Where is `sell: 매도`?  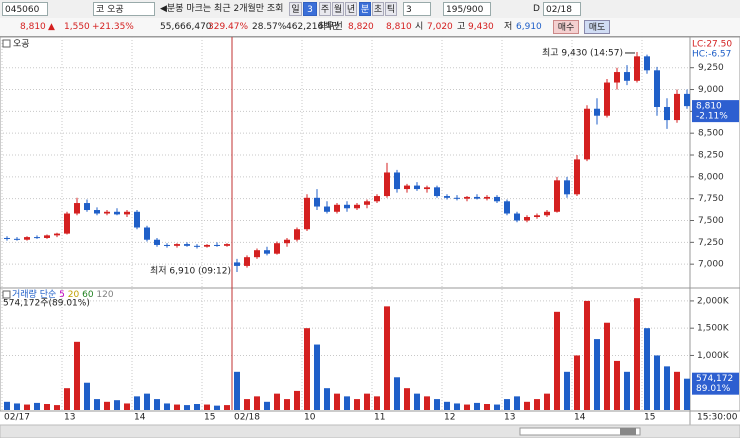 sell: 매도 is located at coordinates (597, 27).